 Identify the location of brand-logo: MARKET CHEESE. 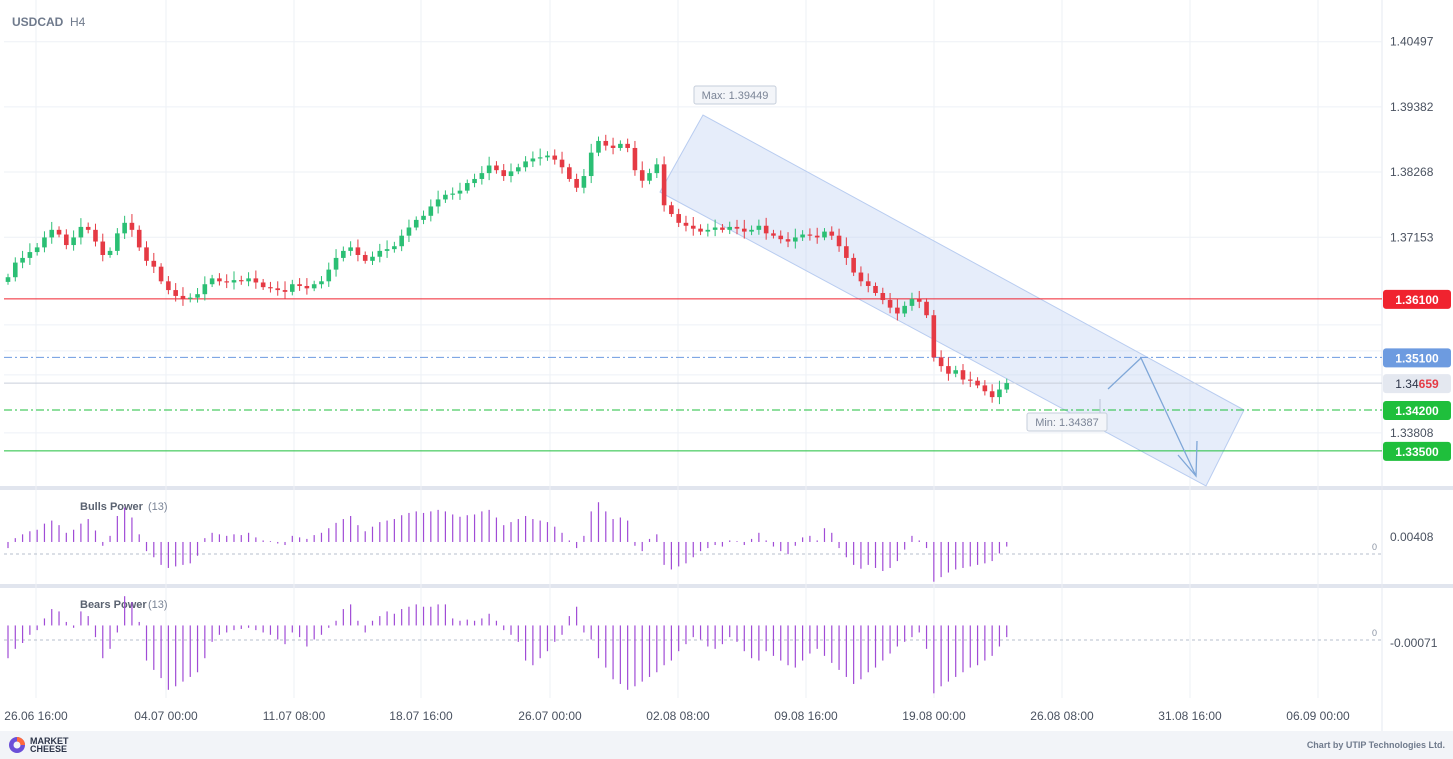
(38, 745).